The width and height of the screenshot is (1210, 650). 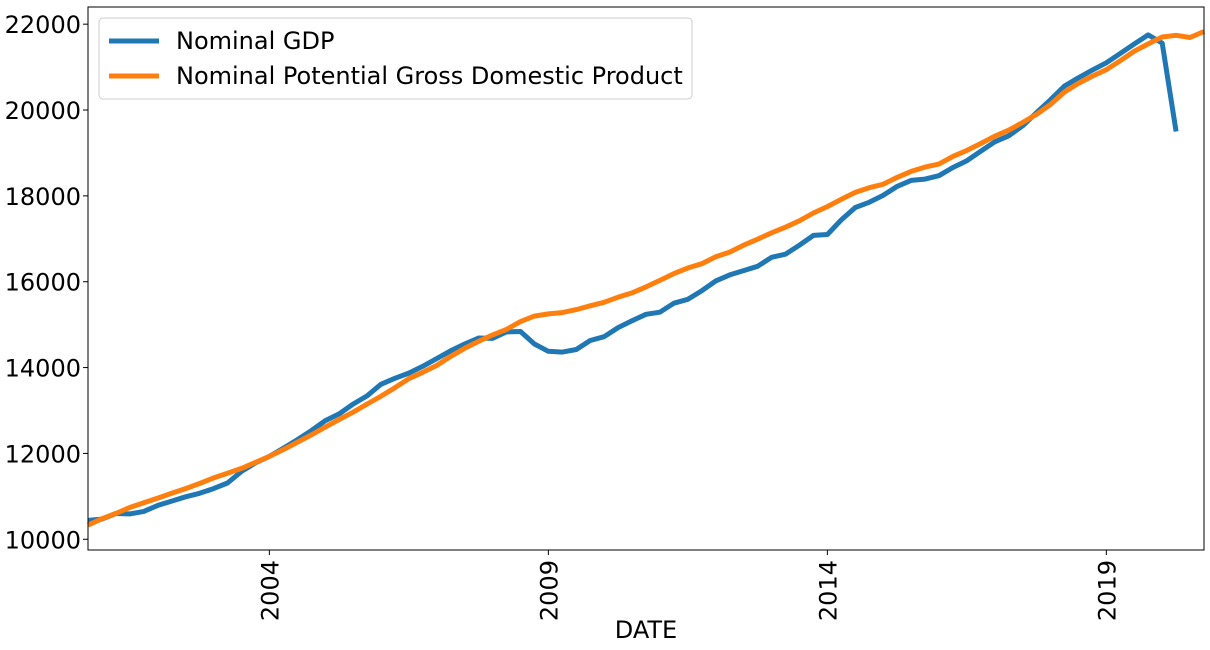 What do you see at coordinates (270, 590) in the screenshot?
I see `x-tick-label: 2004` at bounding box center [270, 590].